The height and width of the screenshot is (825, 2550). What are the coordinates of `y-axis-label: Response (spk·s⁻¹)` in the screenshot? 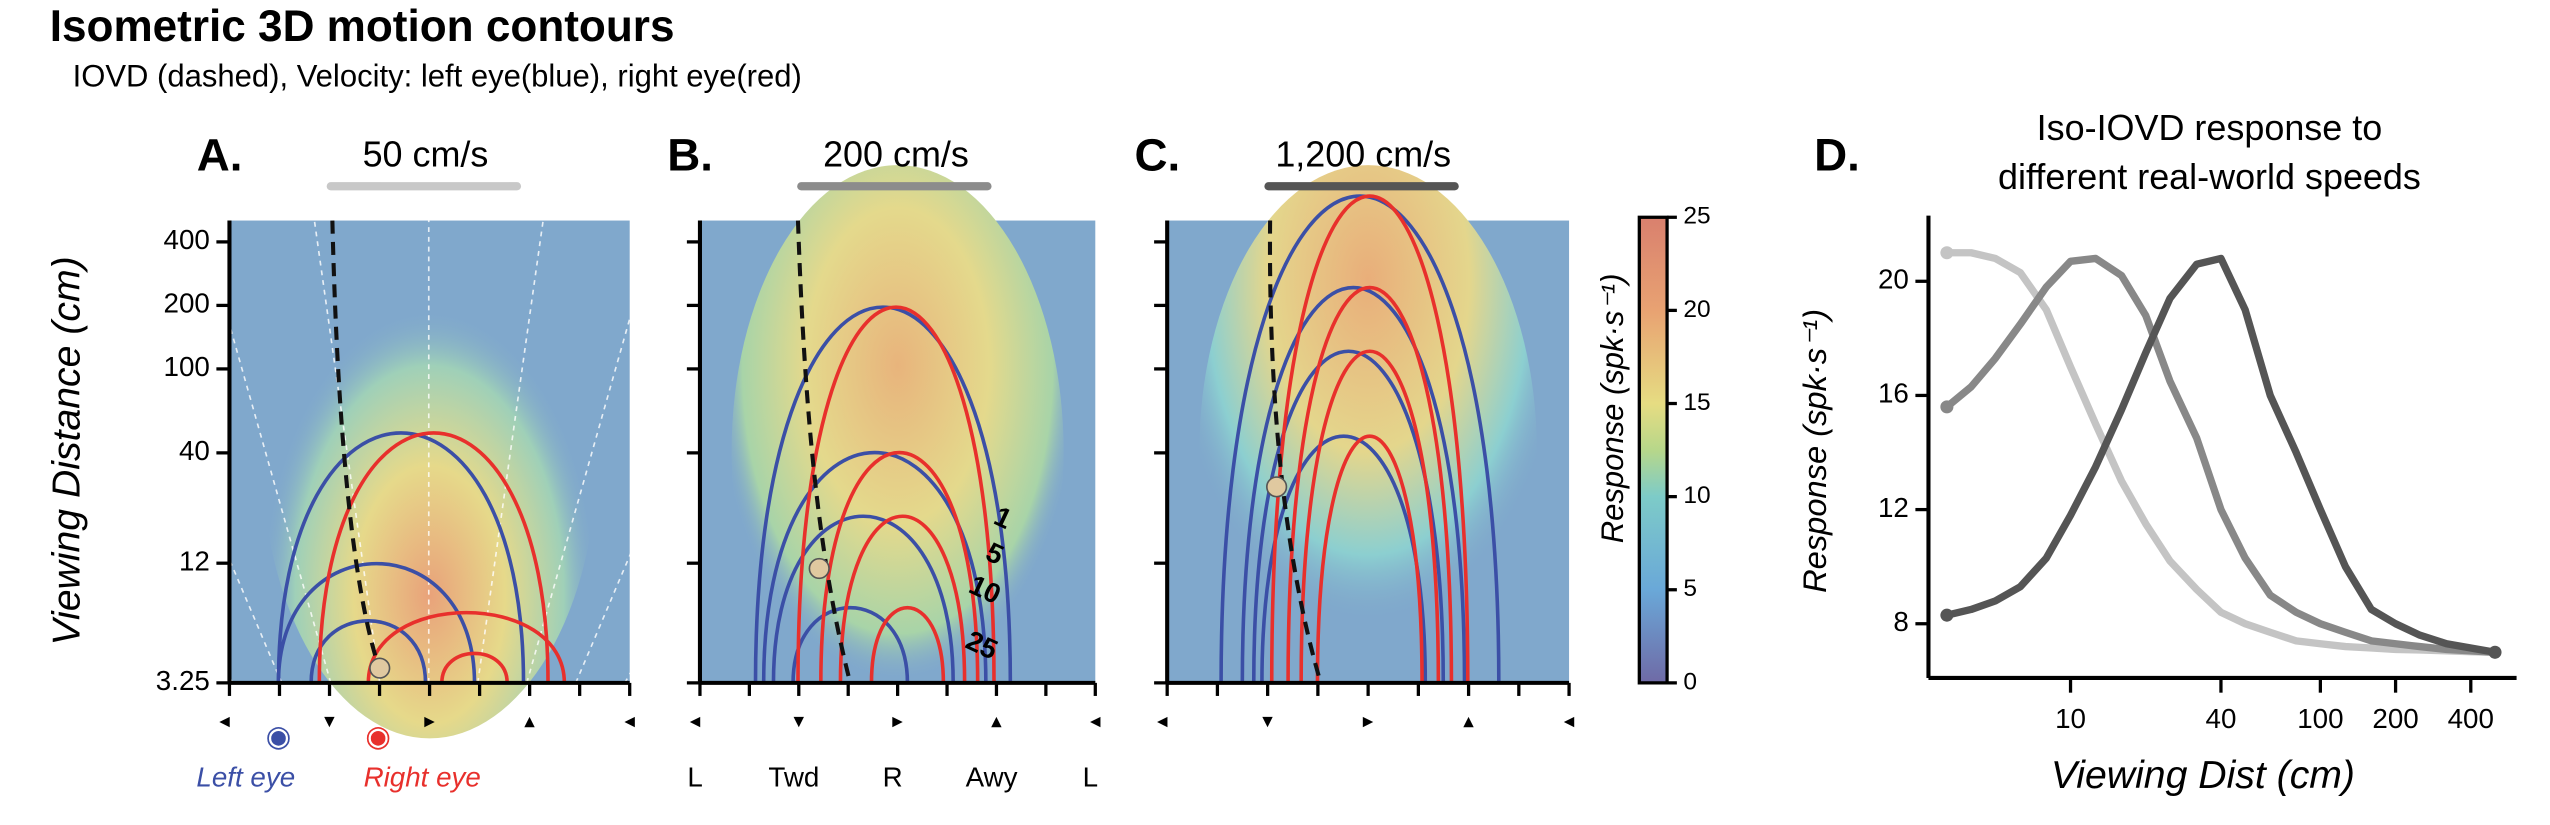 It's located at (1814, 451).